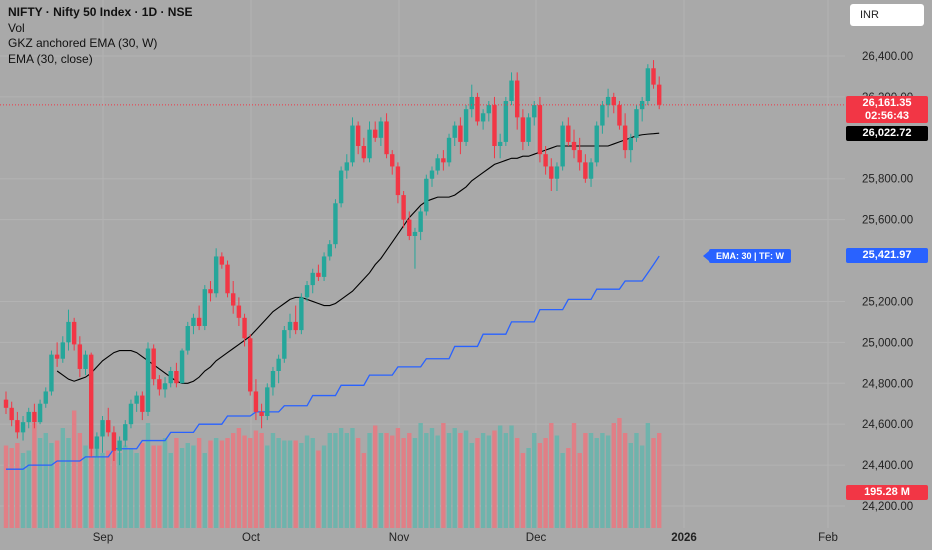 The height and width of the screenshot is (550, 932). What do you see at coordinates (16, 27) in the screenshot?
I see `legend-vol: Vol` at bounding box center [16, 27].